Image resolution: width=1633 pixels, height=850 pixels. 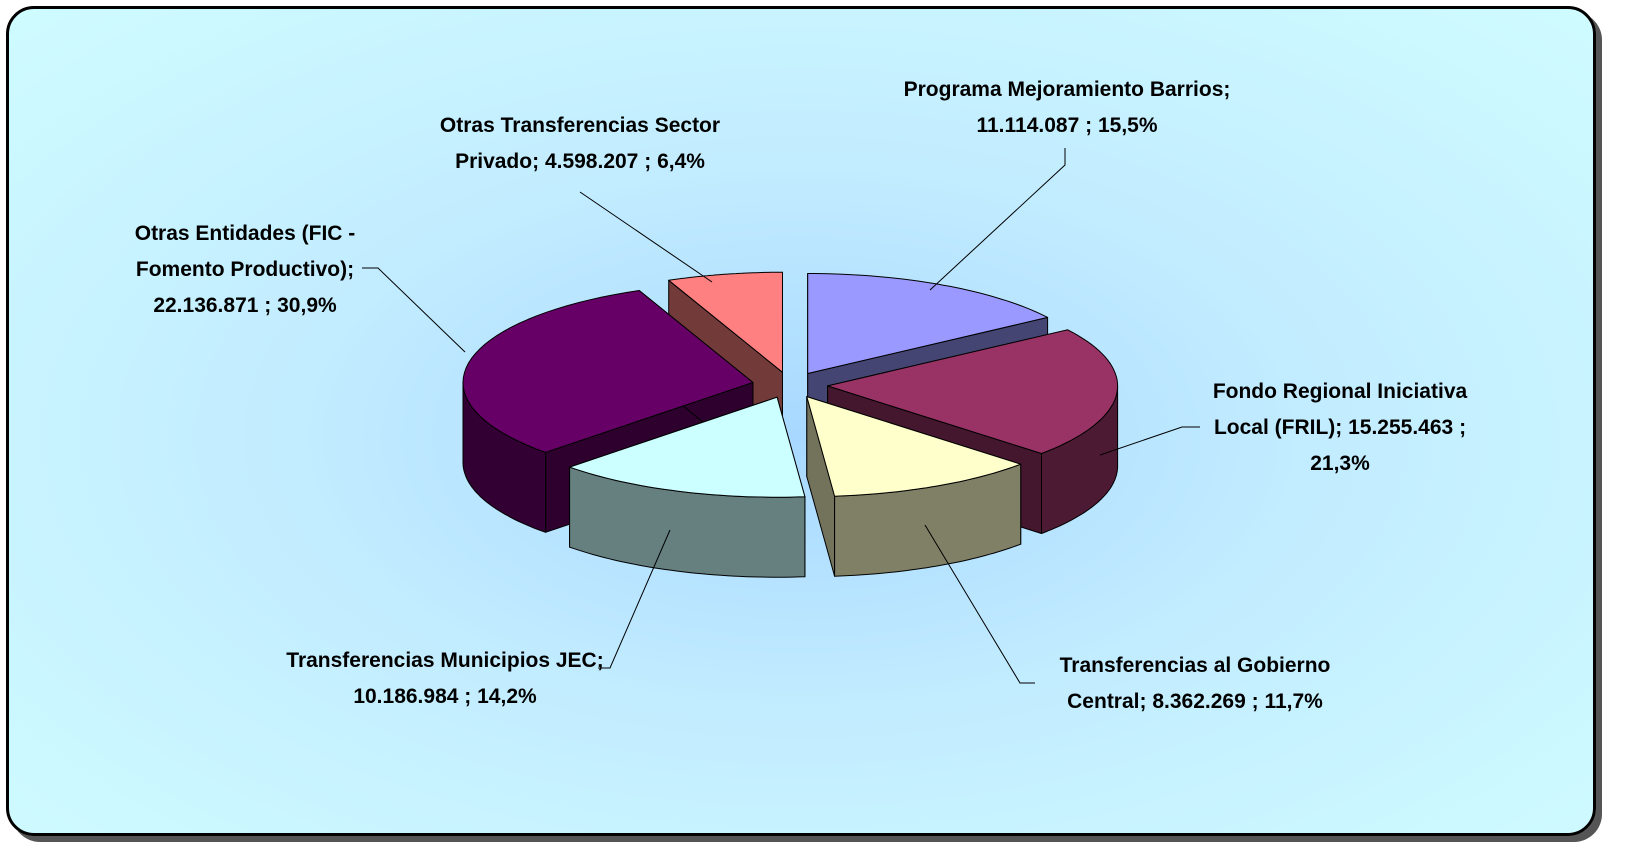 I want to click on label-name: Programa Mejoramiento Barrios, so click(x=1063, y=89).